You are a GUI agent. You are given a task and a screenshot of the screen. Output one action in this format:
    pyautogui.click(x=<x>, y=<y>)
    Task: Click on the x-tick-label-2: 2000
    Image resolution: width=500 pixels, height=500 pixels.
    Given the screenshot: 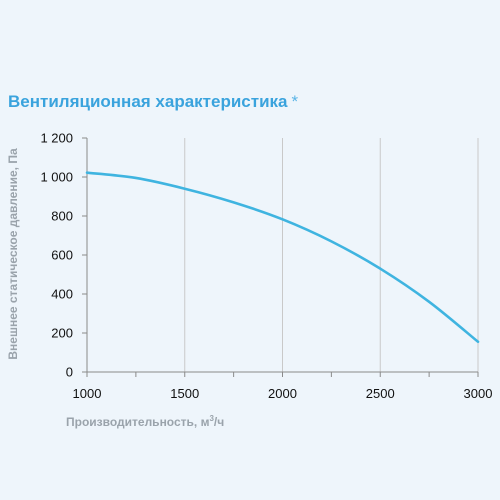 What is the action you would take?
    pyautogui.click(x=282, y=393)
    